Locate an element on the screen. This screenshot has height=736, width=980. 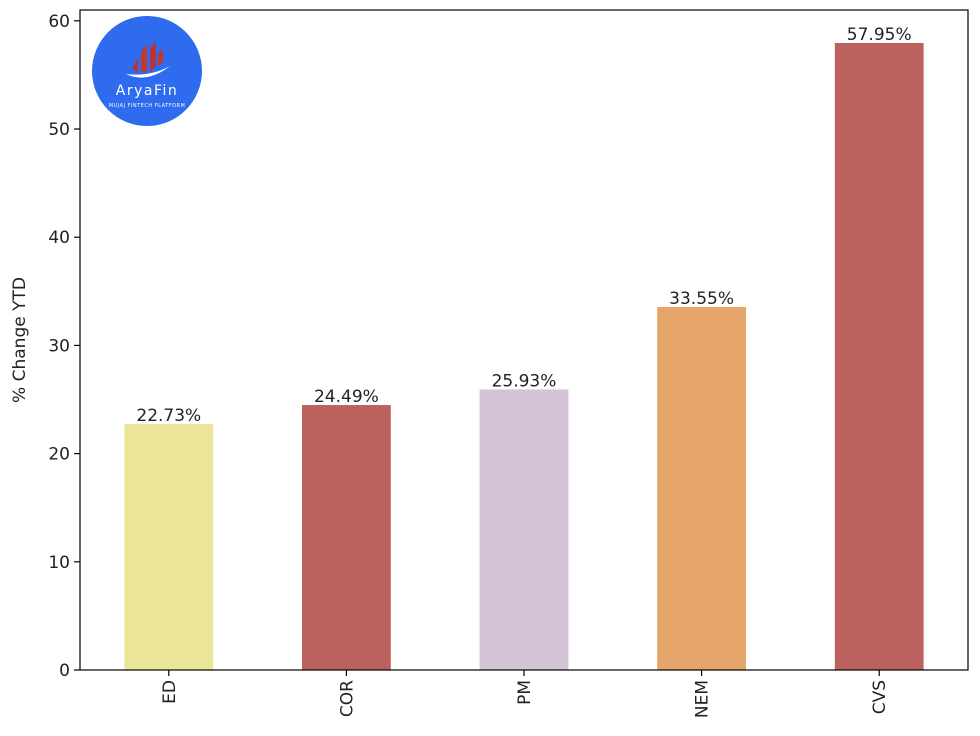
y-tick-label: 10 is located at coordinates (59, 563).